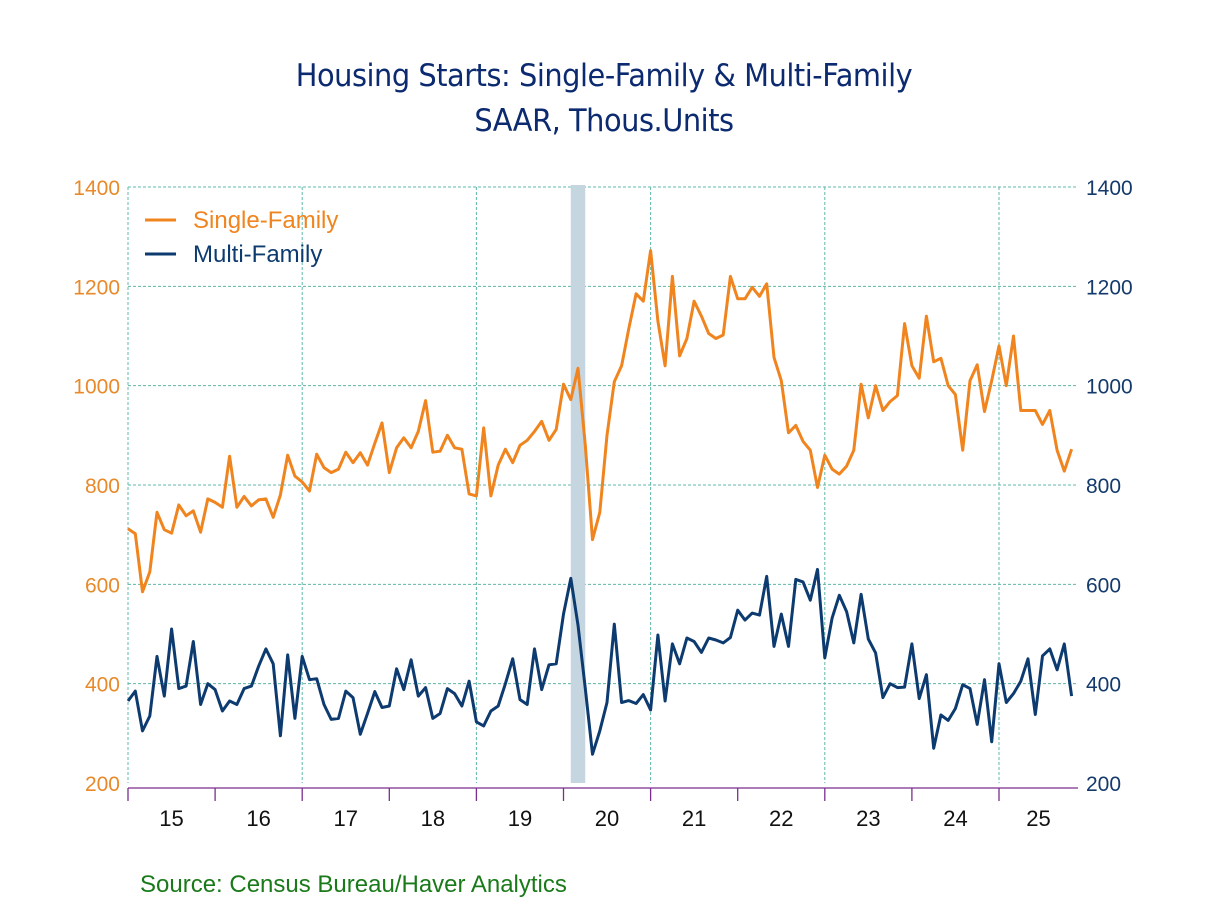 The image size is (1208, 906). I want to click on y-tick-label-right: 400, so click(1103, 685).